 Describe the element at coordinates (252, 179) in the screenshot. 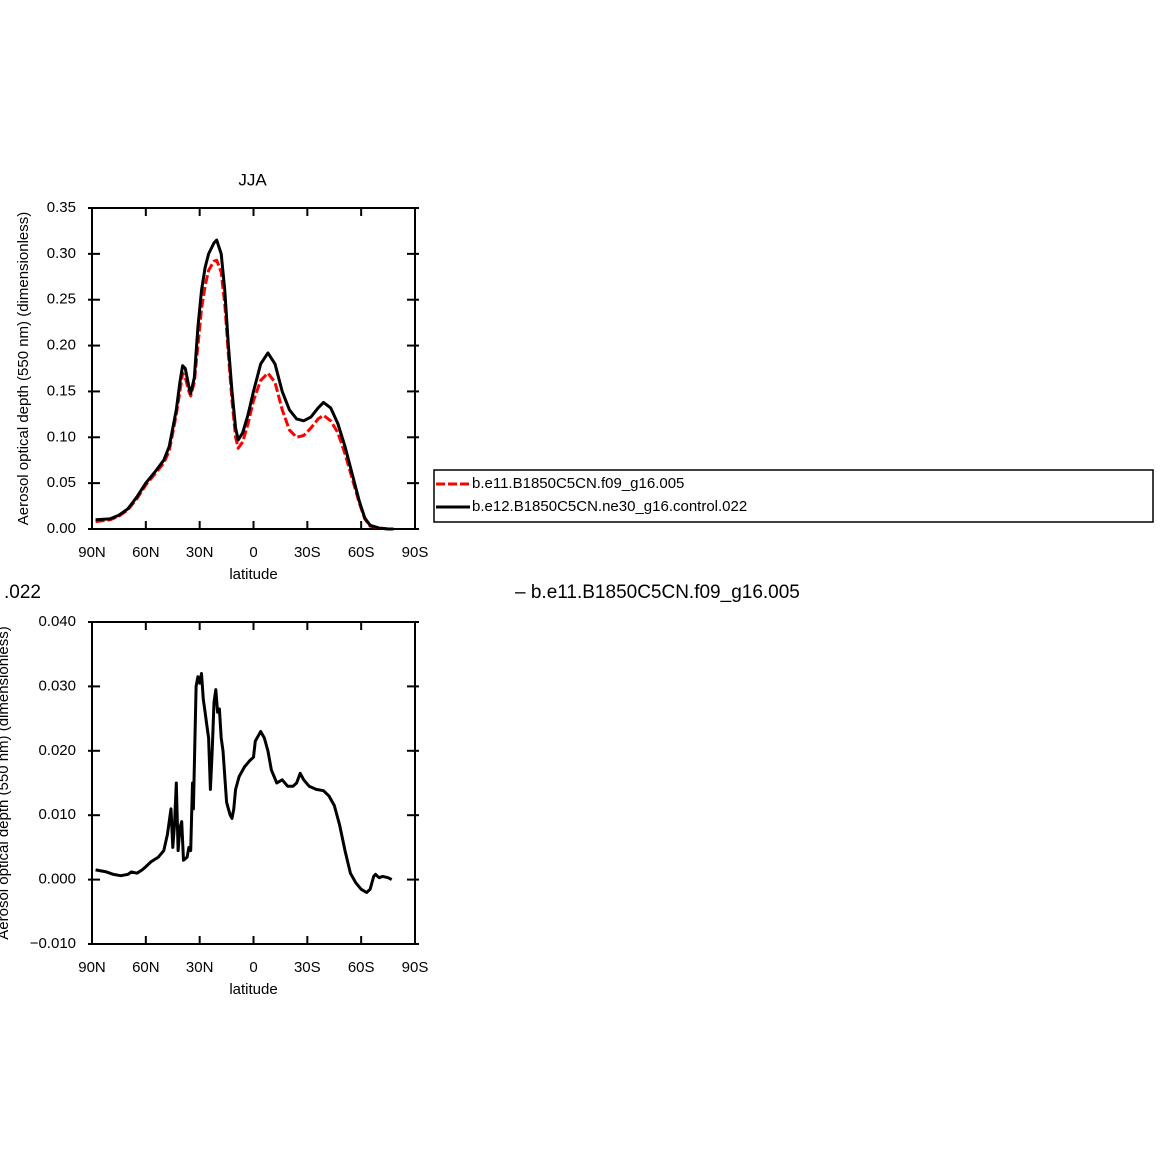

I see `chart-title: JJA` at that location.